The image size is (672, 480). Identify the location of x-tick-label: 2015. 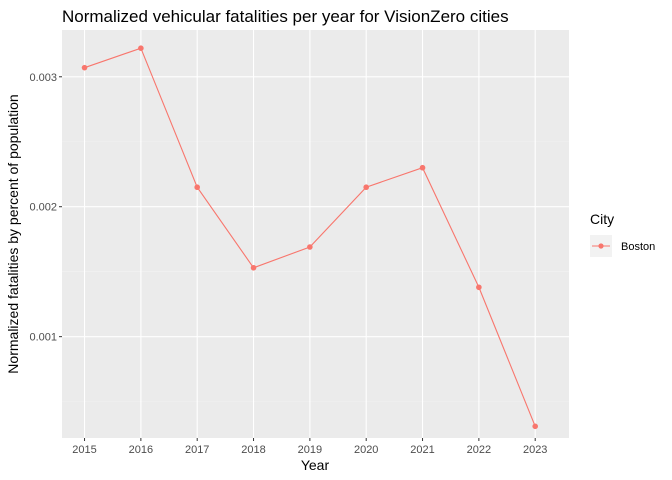
(84, 450).